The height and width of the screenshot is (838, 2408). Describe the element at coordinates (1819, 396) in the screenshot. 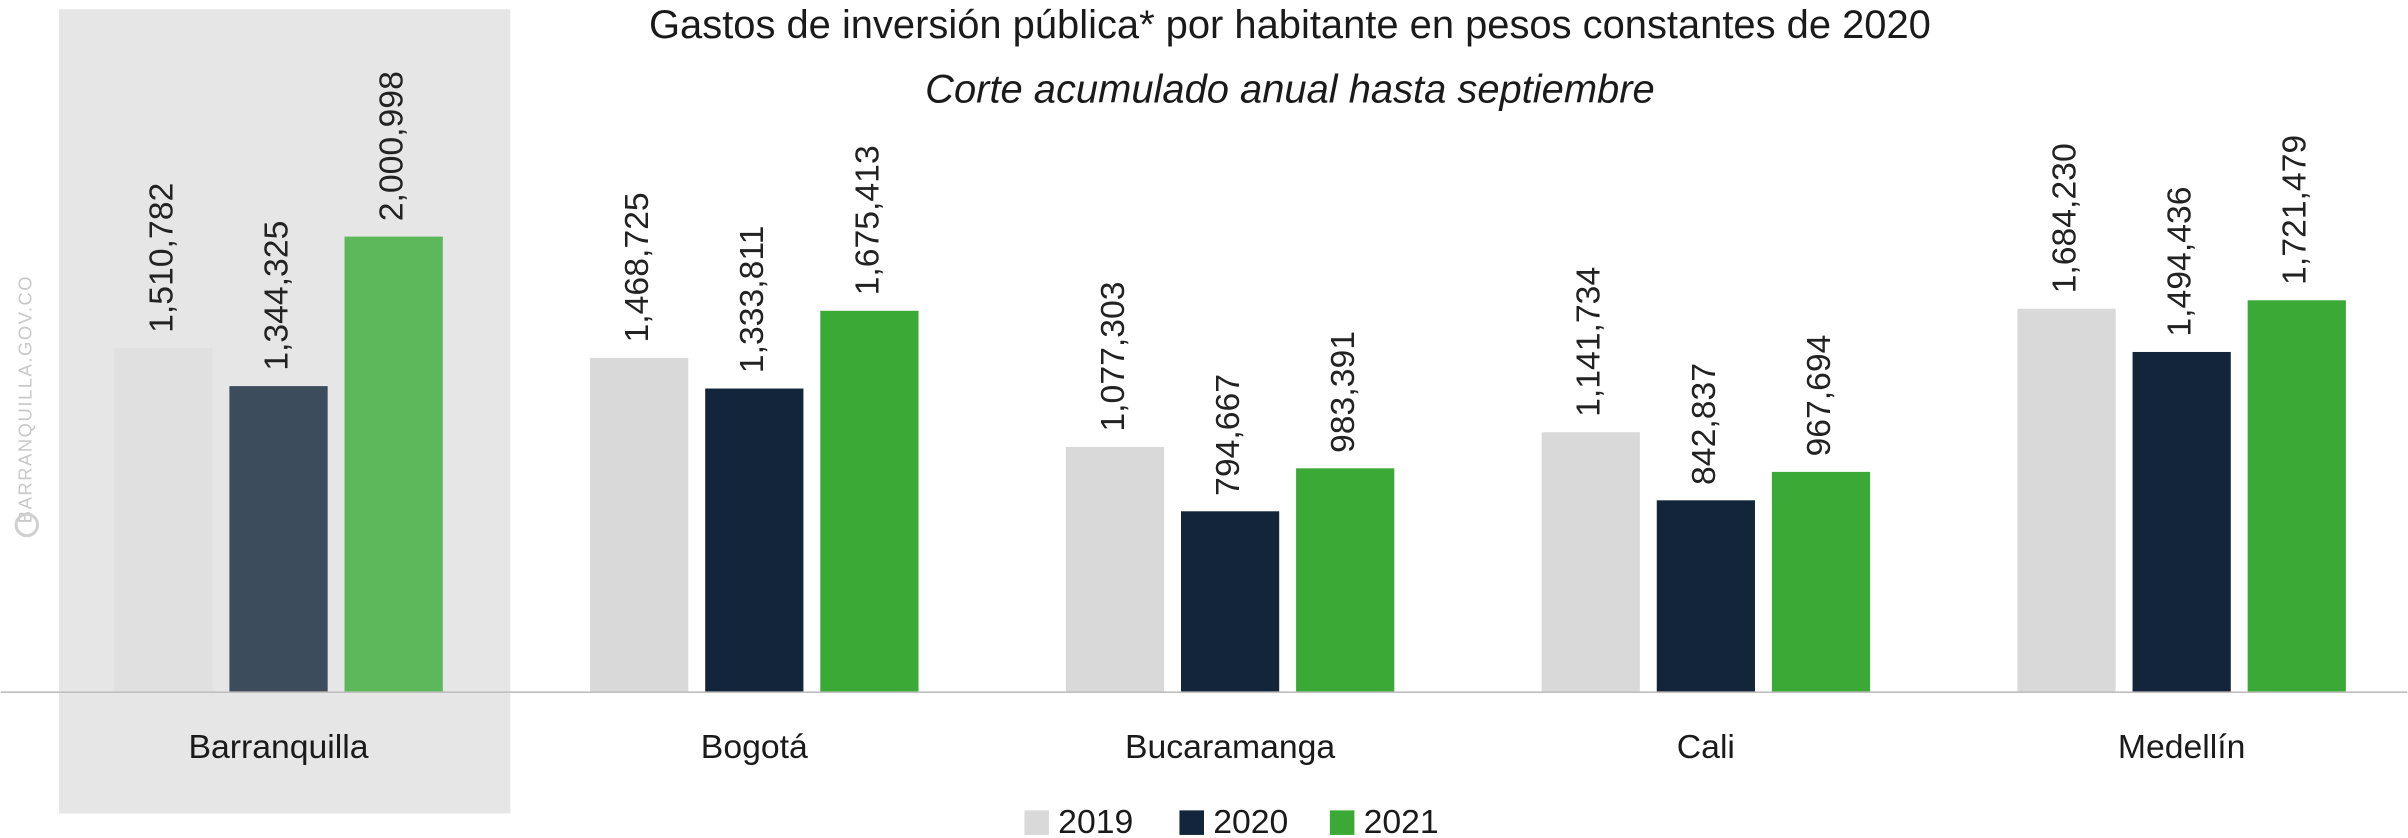

I see `value-label: 967,694` at that location.